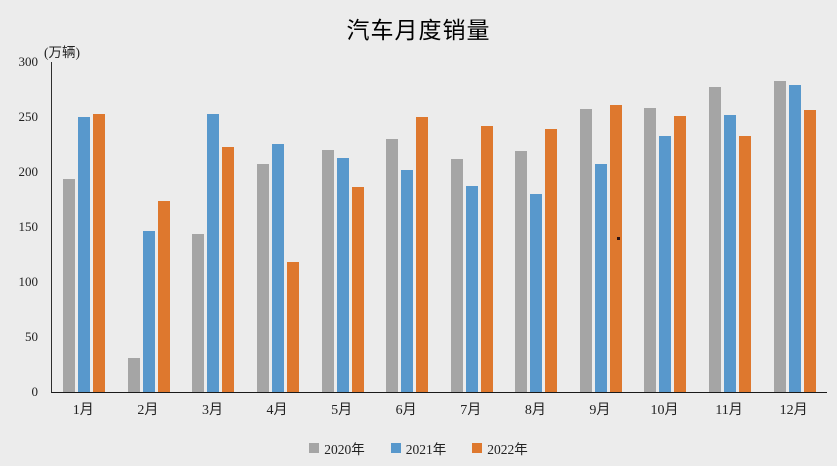 Image resolution: width=837 pixels, height=466 pixels. Describe the element at coordinates (133, 375) in the screenshot. I see `bar-2020年-2月` at that location.